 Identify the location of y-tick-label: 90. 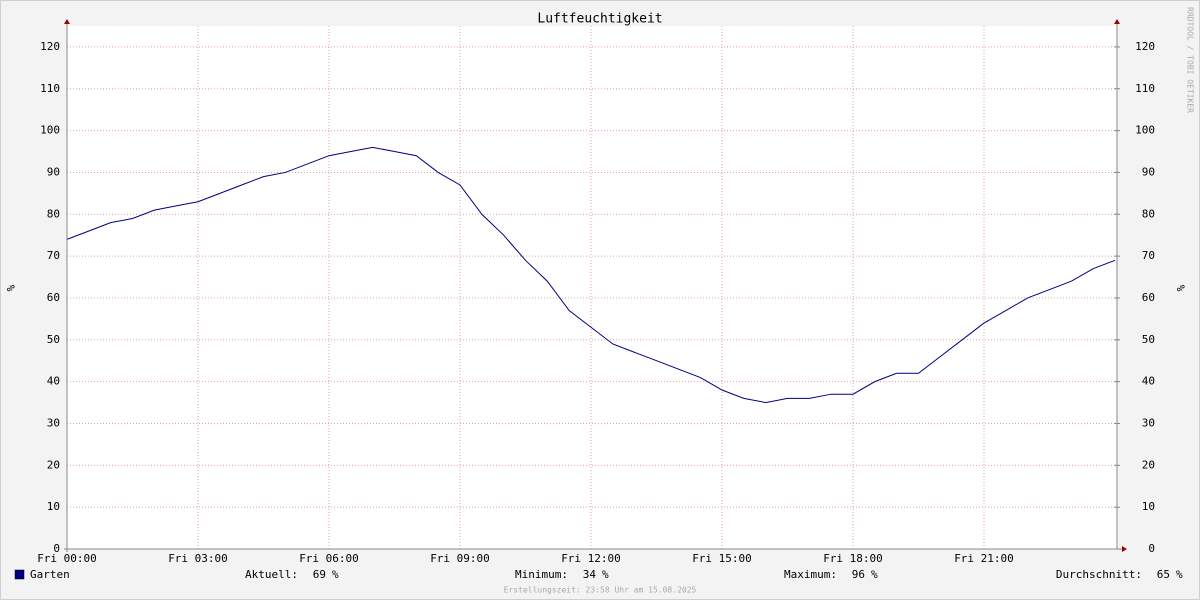
(53, 171).